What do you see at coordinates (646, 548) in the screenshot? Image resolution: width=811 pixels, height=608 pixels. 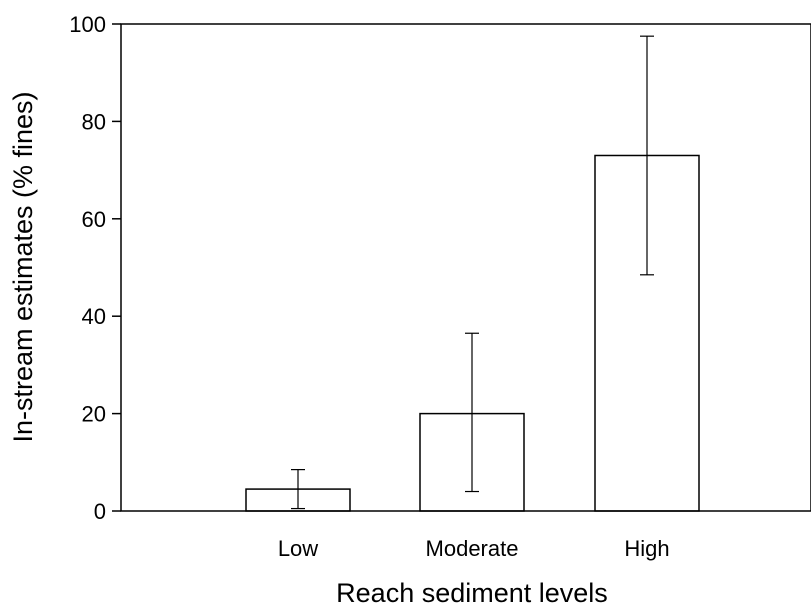 I see `x-tick-label-high: High` at bounding box center [646, 548].